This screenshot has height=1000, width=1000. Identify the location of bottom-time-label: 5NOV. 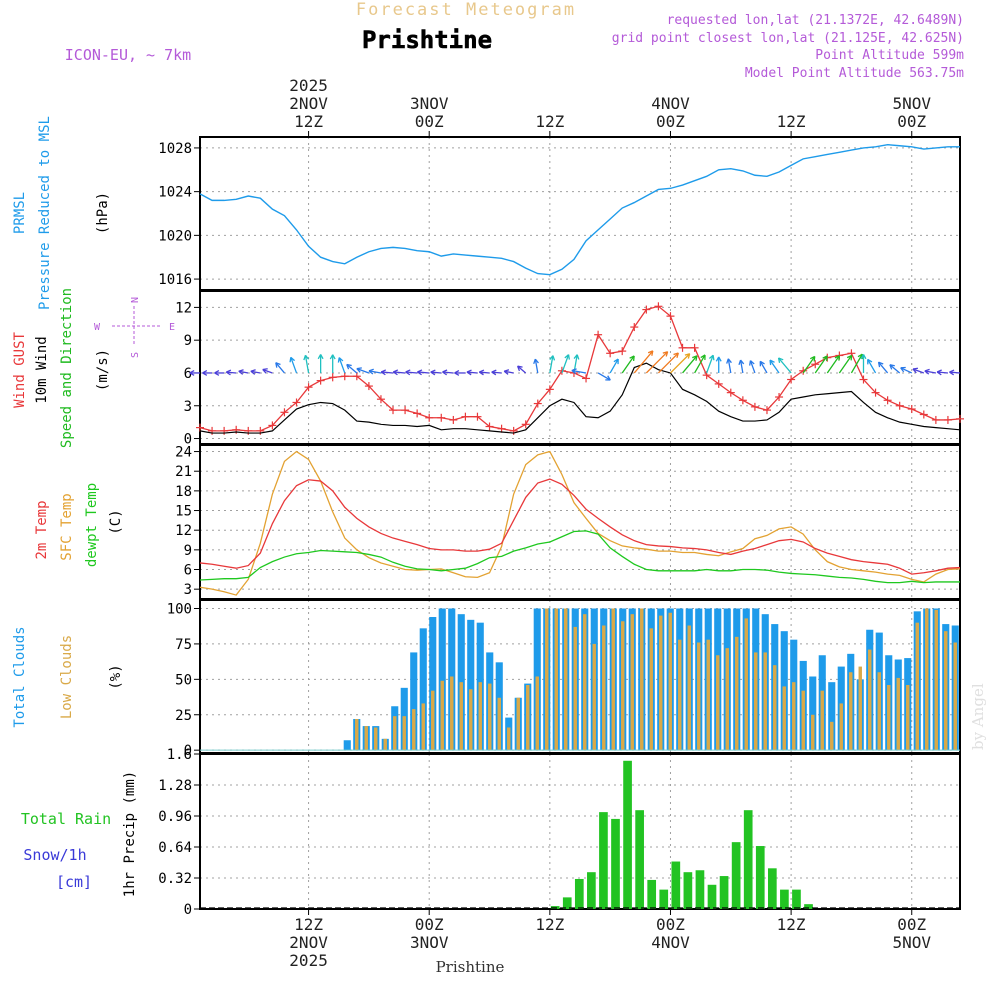
(911, 942).